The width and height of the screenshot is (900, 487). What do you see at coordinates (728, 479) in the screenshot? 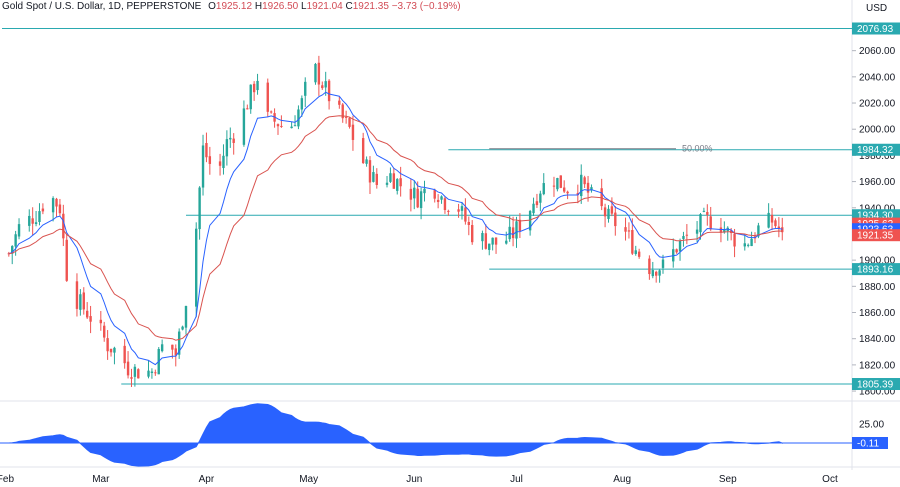
I see `time-tick-label: Sep` at bounding box center [728, 479].